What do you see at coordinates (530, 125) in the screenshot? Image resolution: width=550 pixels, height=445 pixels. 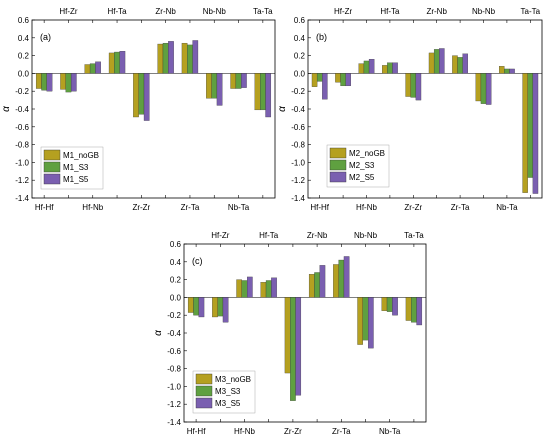 I see `bar-ta-ta-m2_s3` at bounding box center [530, 125].